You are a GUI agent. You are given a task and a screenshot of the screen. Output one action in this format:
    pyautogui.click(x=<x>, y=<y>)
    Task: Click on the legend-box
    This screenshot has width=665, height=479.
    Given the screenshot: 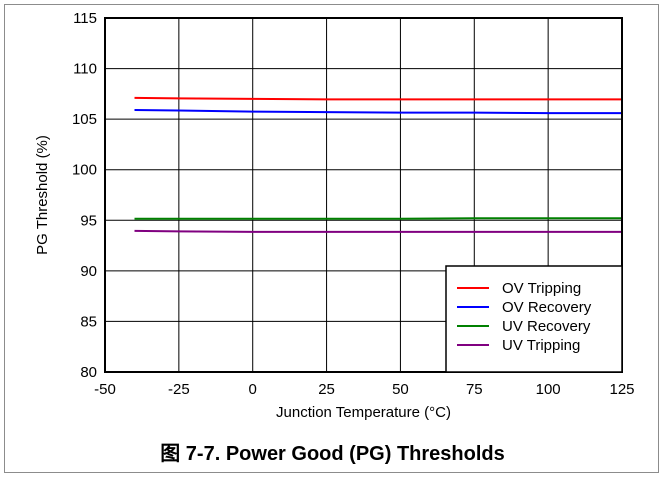 What is the action you would take?
    pyautogui.click(x=534, y=319)
    